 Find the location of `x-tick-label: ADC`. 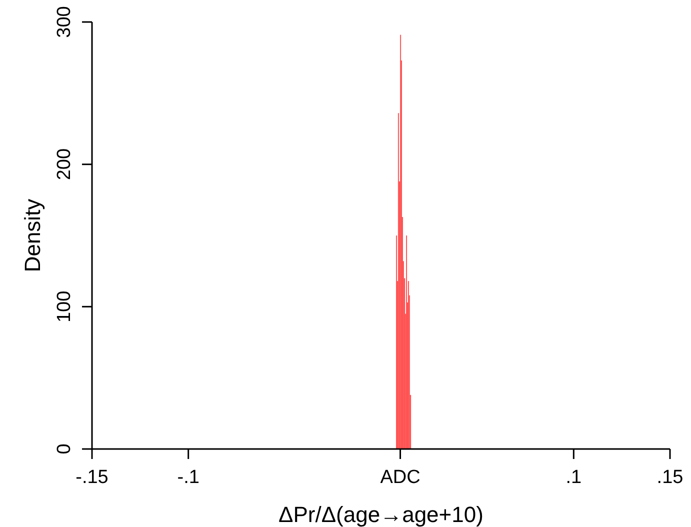

x-tick-label: ADC is located at coordinates (400, 477).